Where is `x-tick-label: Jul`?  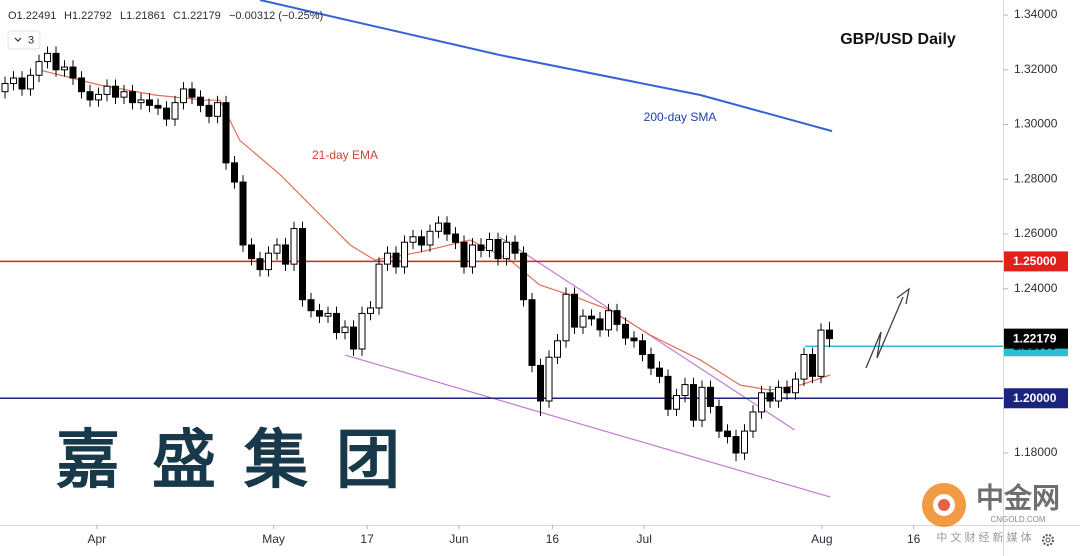 x-tick-label: Jul is located at coordinates (644, 539).